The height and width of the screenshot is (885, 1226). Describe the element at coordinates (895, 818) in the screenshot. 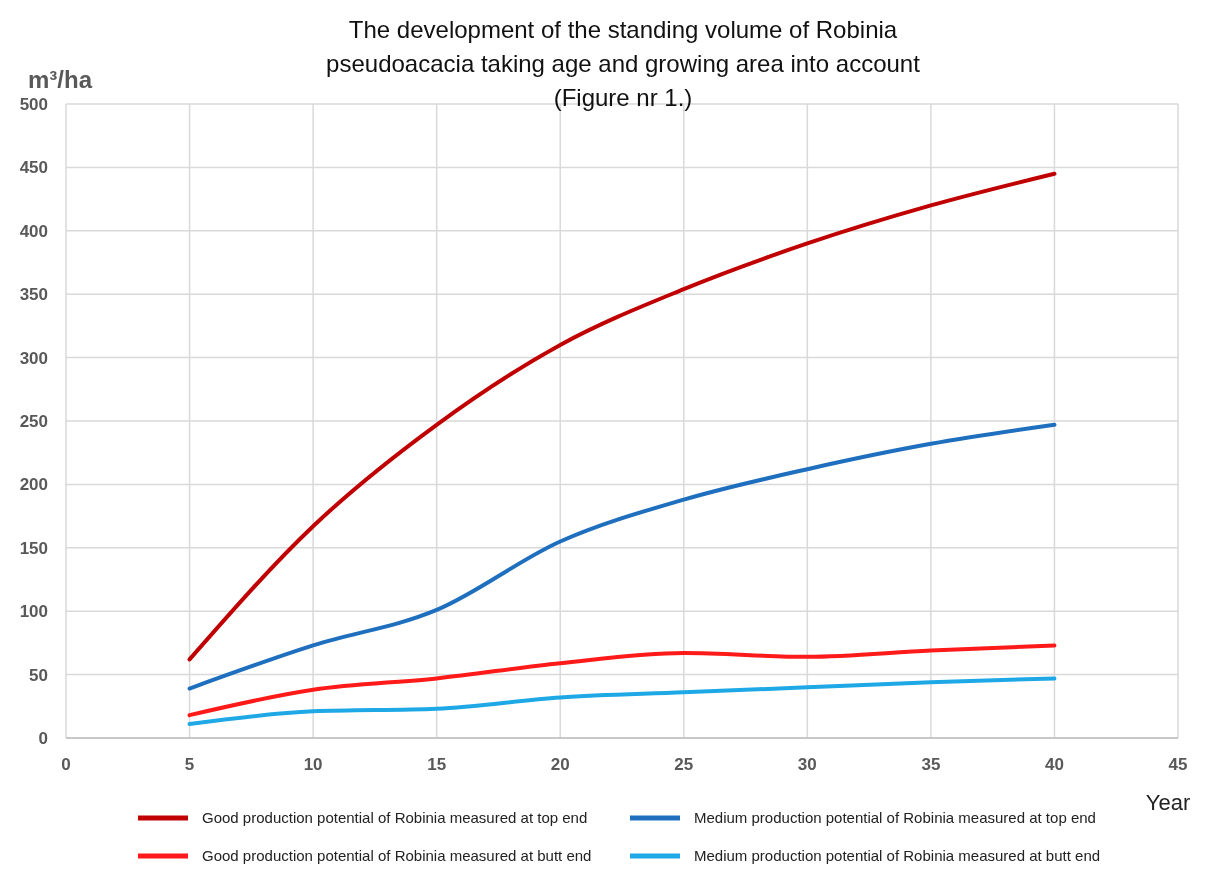

I see `legend-label: Medium production potential of Robinia measured at top end` at that location.